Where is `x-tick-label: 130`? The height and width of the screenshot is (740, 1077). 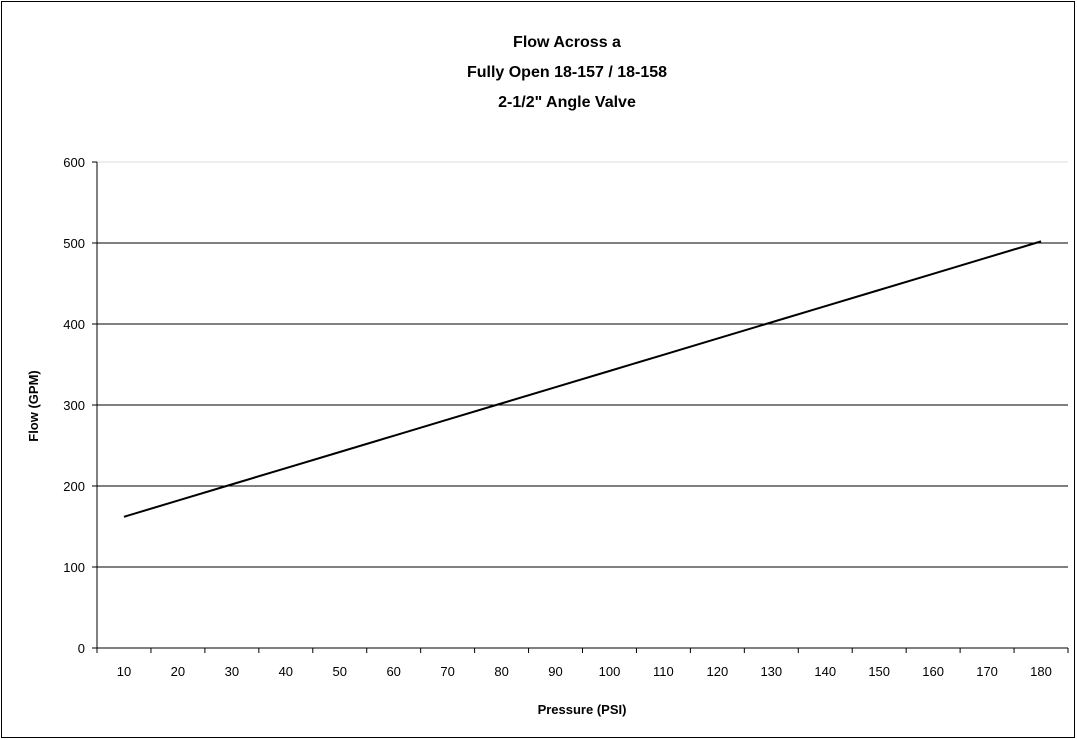 x-tick-label: 130 is located at coordinates (771, 671).